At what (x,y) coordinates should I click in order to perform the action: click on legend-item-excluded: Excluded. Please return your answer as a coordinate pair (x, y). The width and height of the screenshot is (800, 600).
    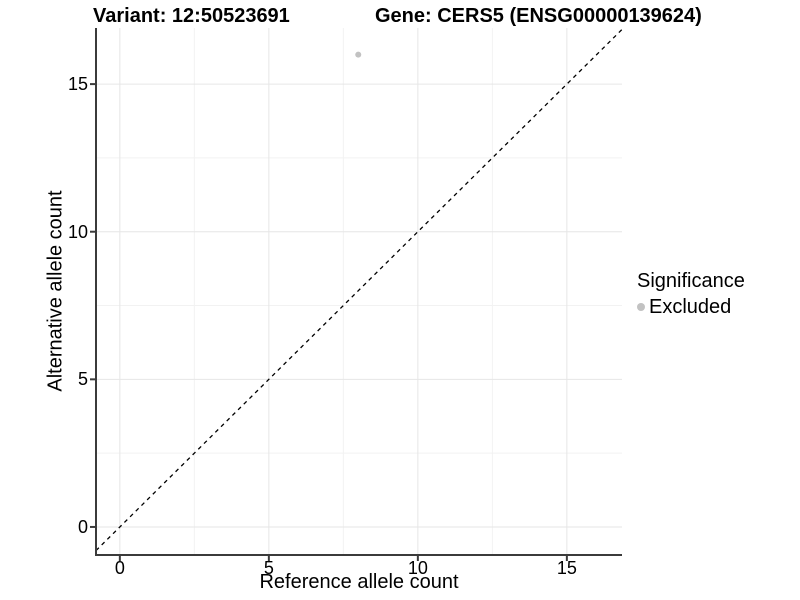
    Looking at the image, I should click on (691, 307).